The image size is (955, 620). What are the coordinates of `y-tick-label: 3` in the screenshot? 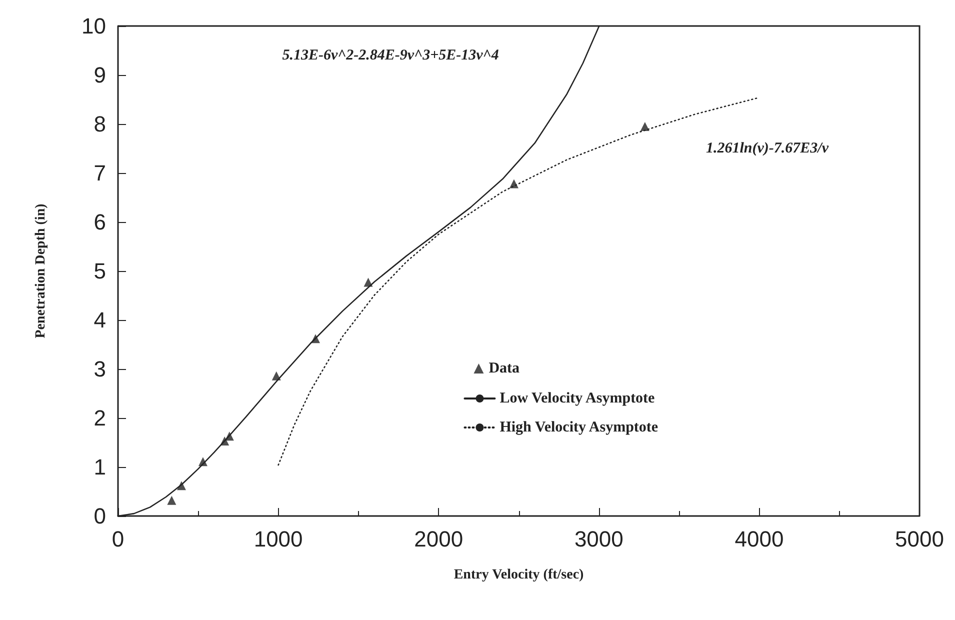 It's located at (100, 369).